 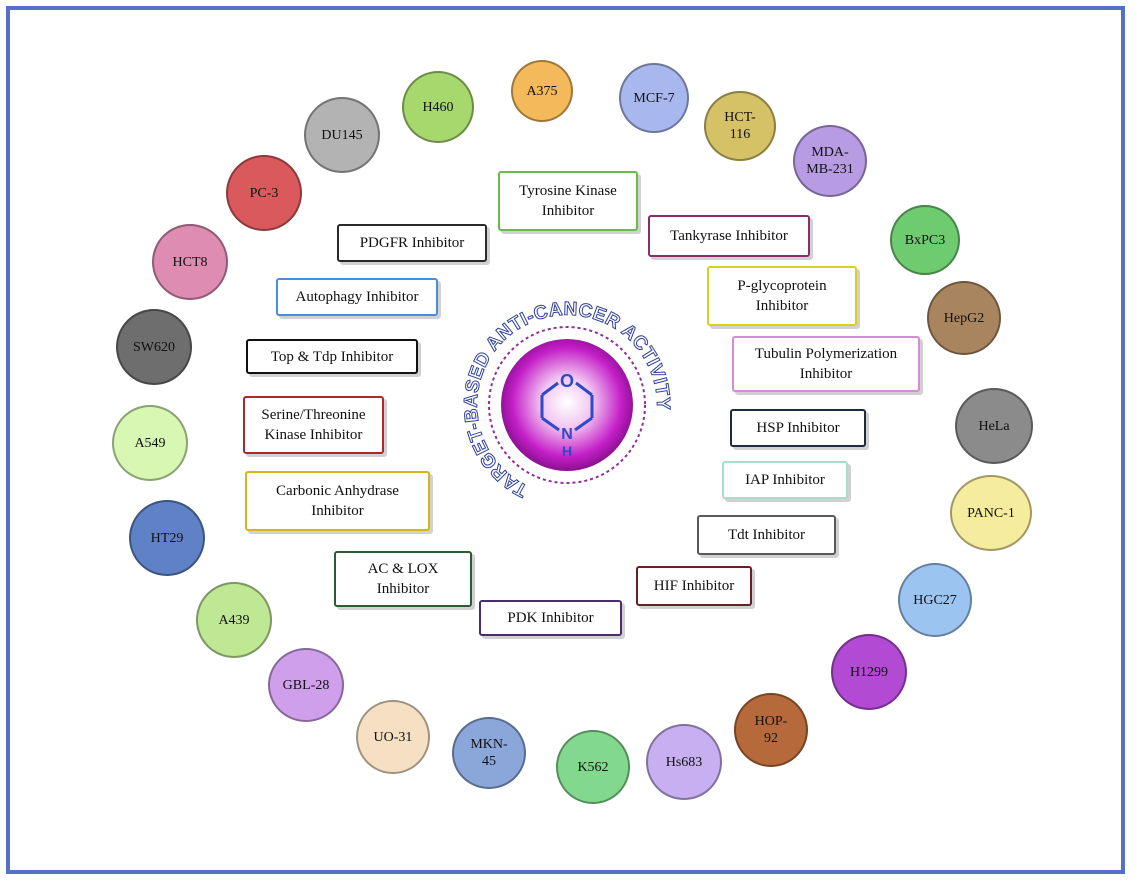 I want to click on inhibitor-label: P-glycoprotein Inhibitor, so click(x=782, y=296).